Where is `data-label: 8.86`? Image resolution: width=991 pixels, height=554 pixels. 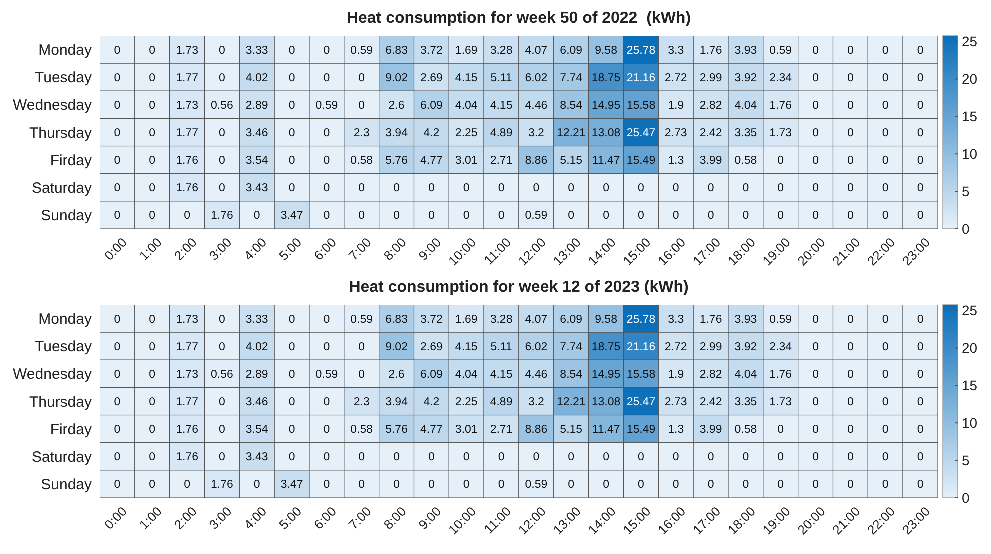 data-label: 8.86 is located at coordinates (536, 161).